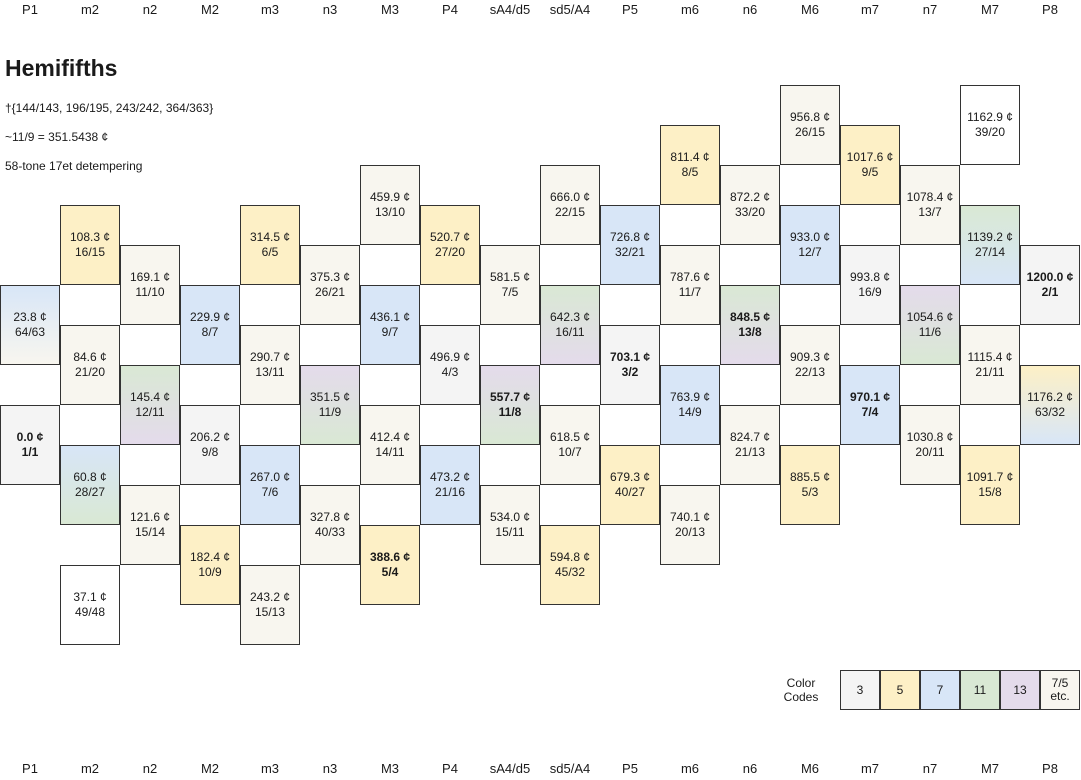  Describe the element at coordinates (210, 325) in the screenshot. I see `interval-cell: 229.9 ¢ 8/7` at that location.